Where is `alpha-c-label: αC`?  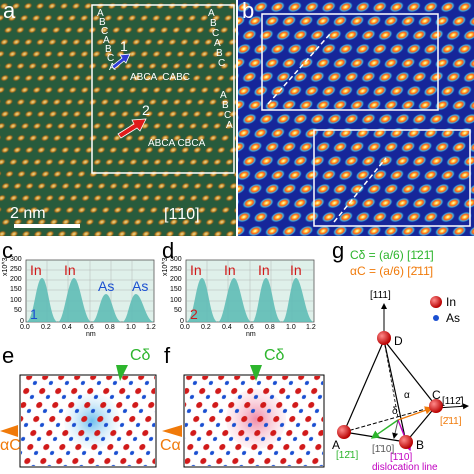
alpha-c-label: αC is located at coordinates (10, 445).